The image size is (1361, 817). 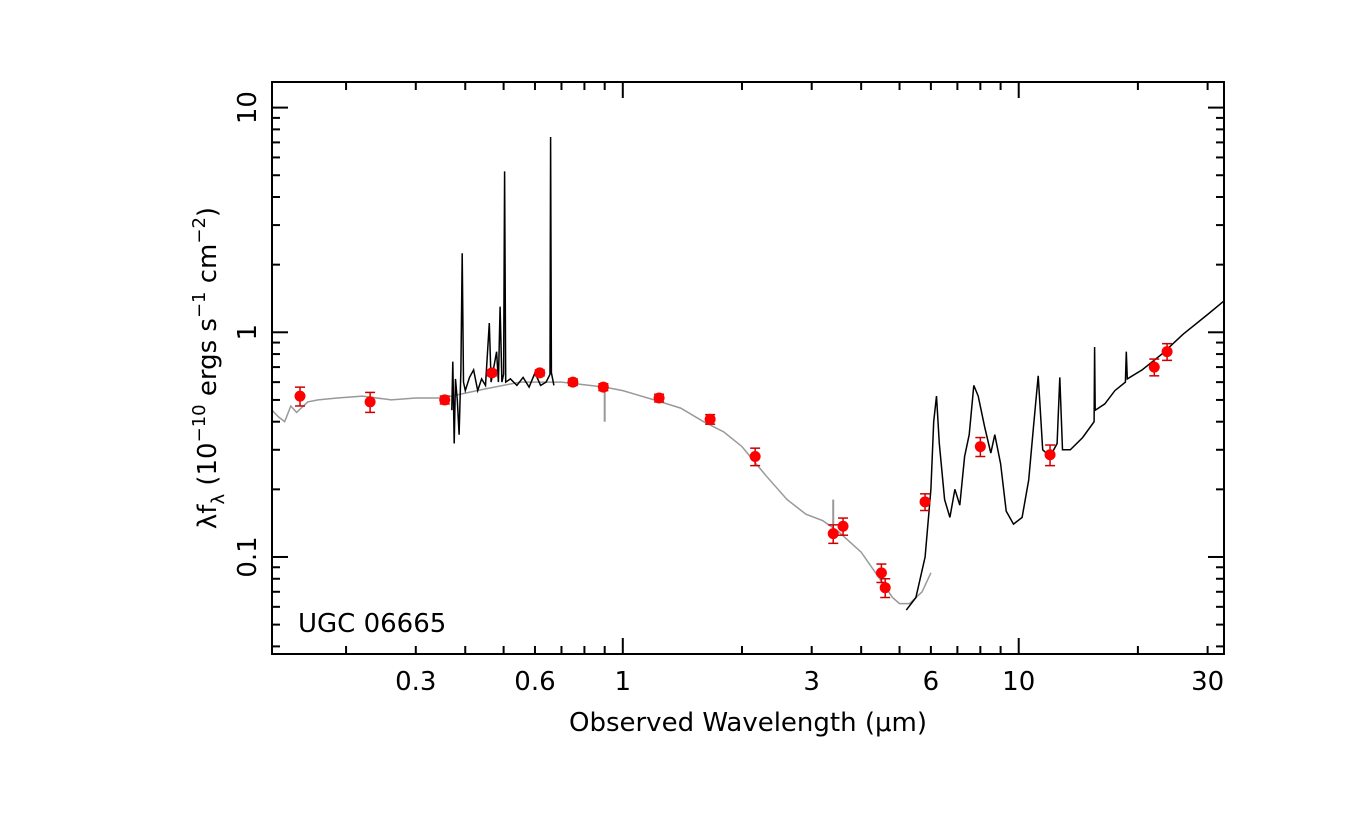 I want to click on object-name-label: UGC 06665, so click(x=372, y=624).